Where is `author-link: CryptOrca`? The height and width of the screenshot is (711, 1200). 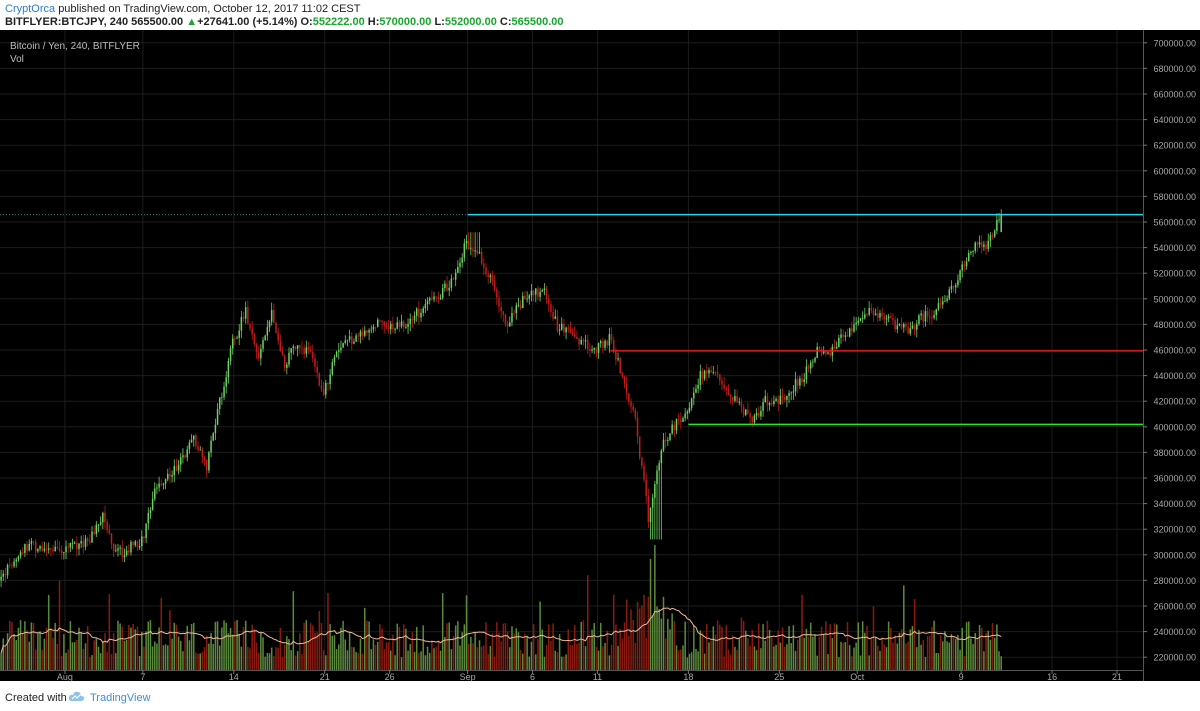 author-link: CryptOrca is located at coordinates (30, 9).